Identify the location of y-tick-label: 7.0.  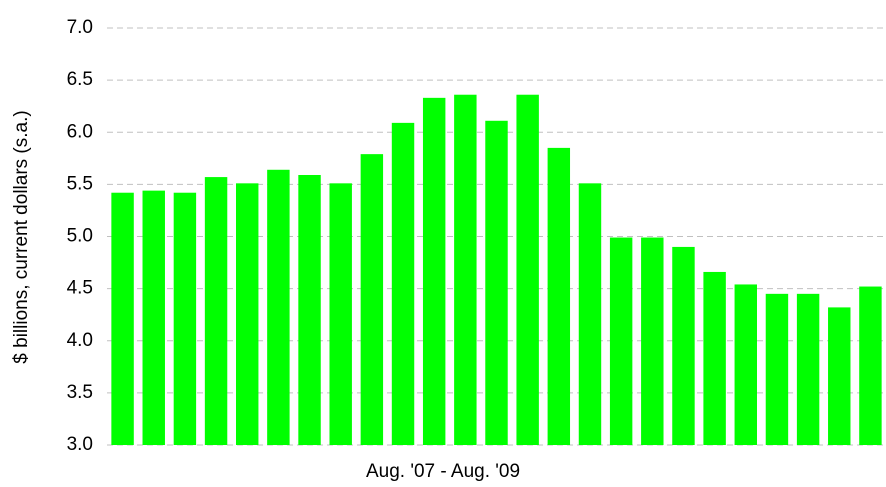
(80, 27).